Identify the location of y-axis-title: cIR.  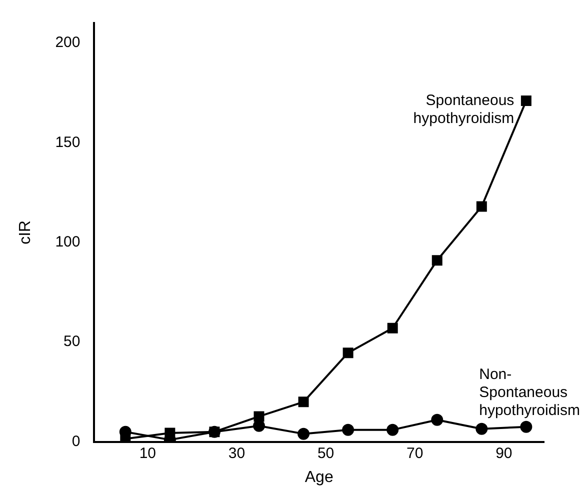
(25, 232).